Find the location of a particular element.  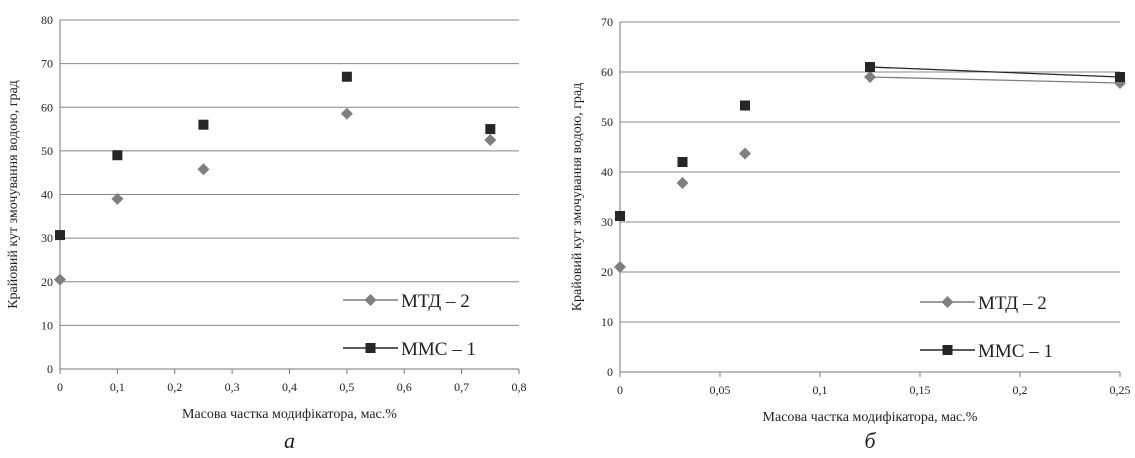

series-line-mms1 is located at coordinates (995, 72).